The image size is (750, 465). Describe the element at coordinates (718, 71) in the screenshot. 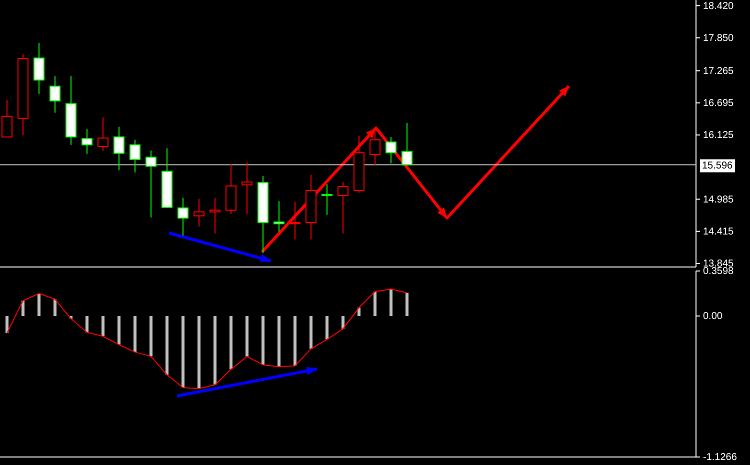

I see `y-tick-label: 17.265` at that location.